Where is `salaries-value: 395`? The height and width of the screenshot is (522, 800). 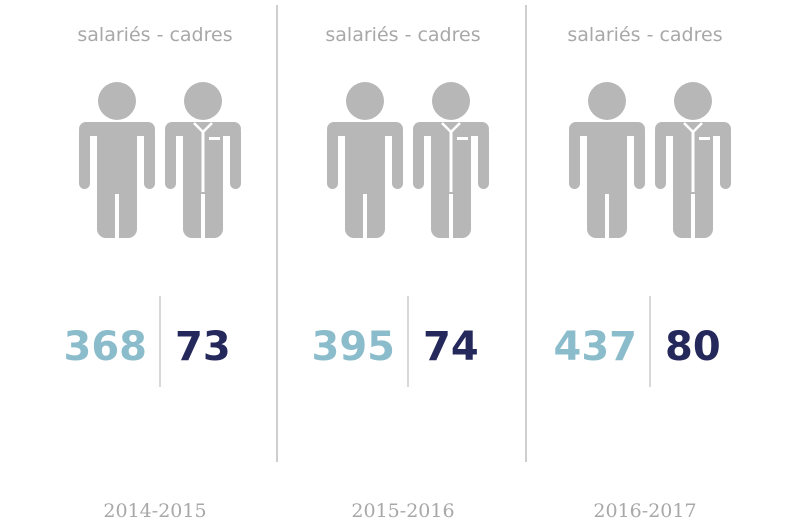 salaries-value: 395 is located at coordinates (354, 347).